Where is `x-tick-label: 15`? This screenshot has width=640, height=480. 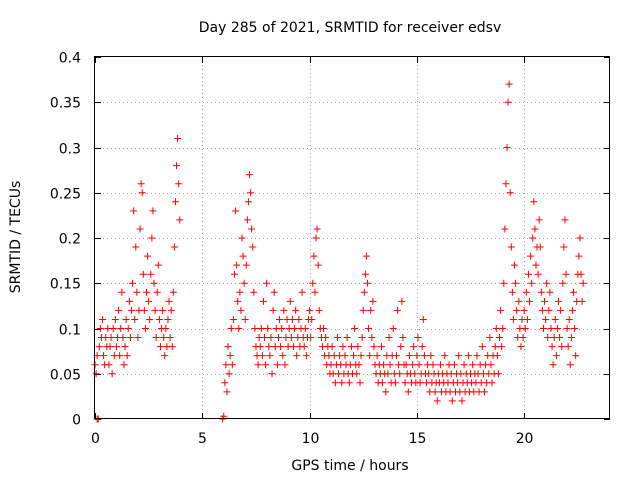
x-tick-label: 15 is located at coordinates (418, 439).